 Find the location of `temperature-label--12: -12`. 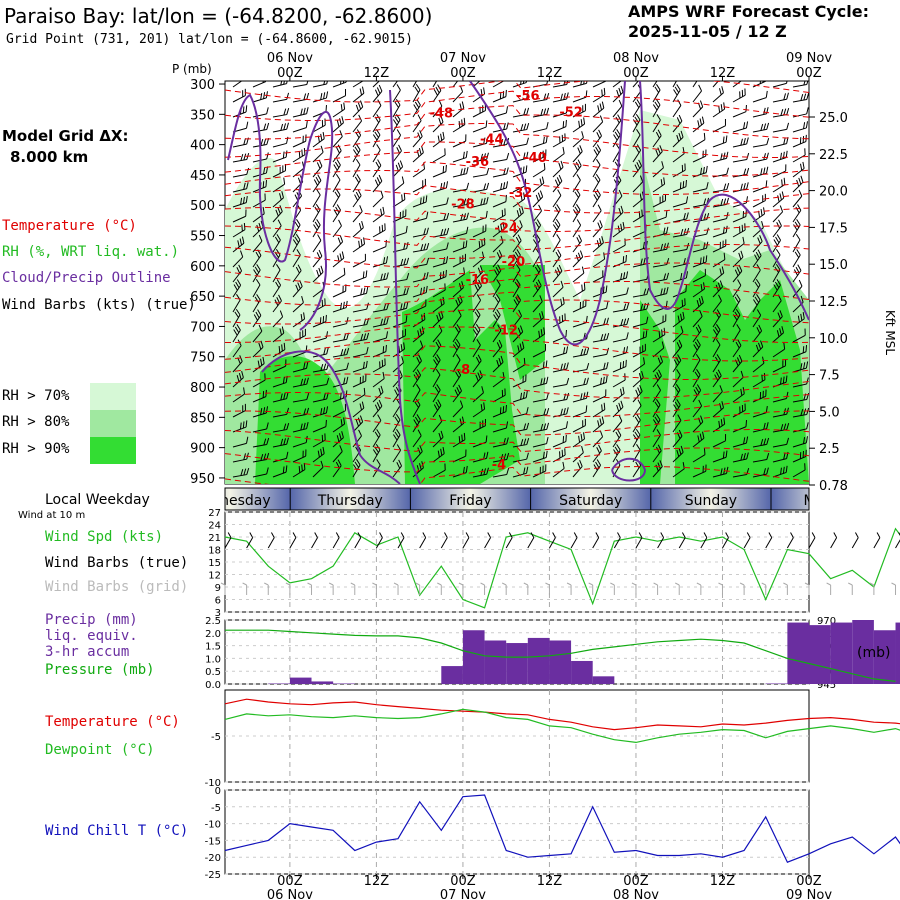

temperature-label--12: -12 is located at coordinates (506, 330).